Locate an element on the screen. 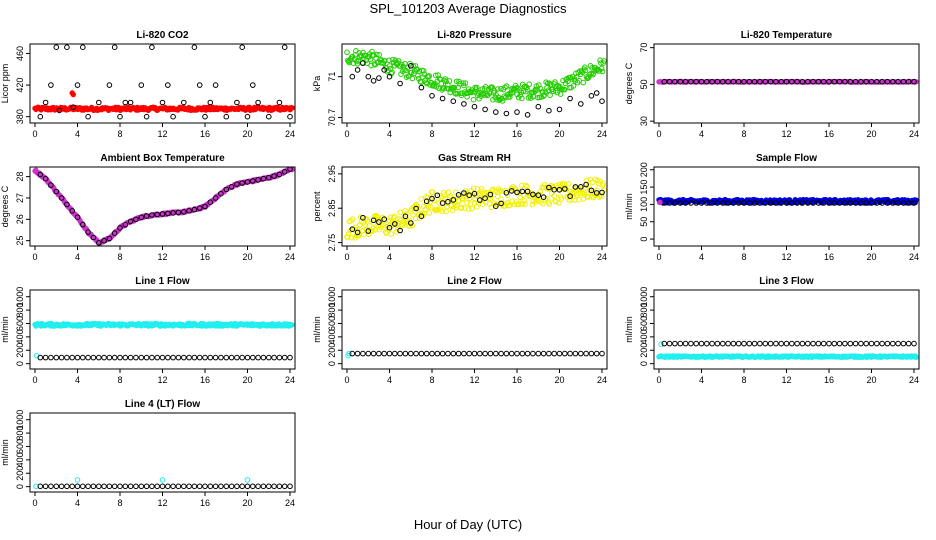 This screenshot has width=936, height=540. y-tick-label: 400 is located at coordinates (20, 459).